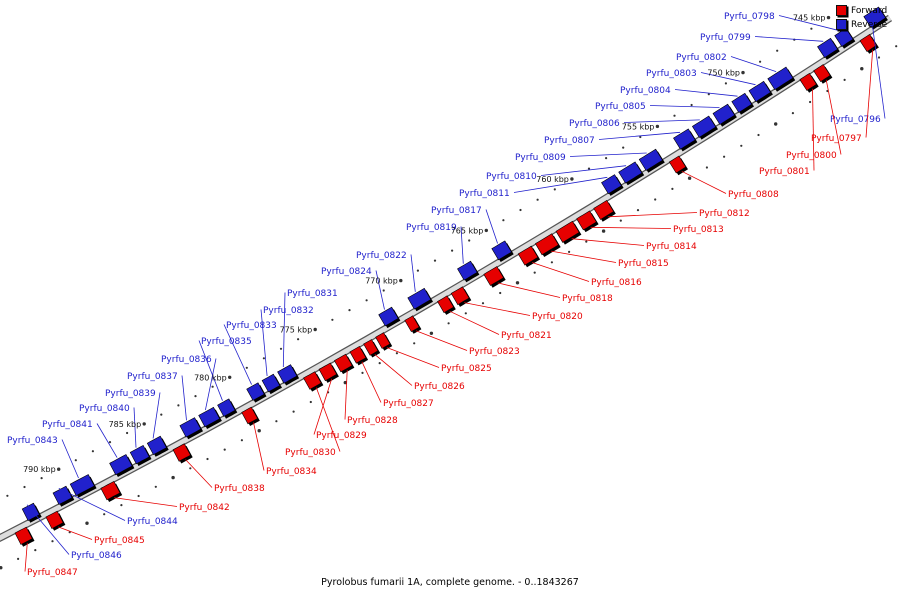 This screenshot has width=900, height=600. What do you see at coordinates (466, 369) in the screenshot?
I see `gene-label: Pyrfu_0825` at bounding box center [466, 369].